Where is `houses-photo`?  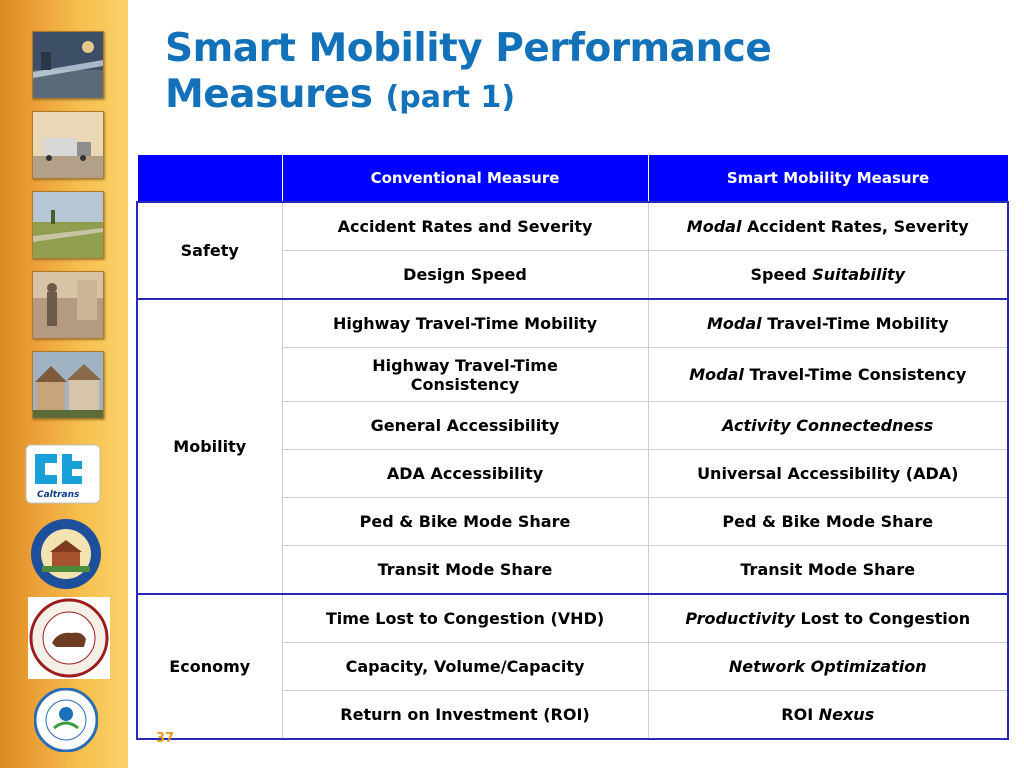
houses-photo is located at coordinates (68, 385).